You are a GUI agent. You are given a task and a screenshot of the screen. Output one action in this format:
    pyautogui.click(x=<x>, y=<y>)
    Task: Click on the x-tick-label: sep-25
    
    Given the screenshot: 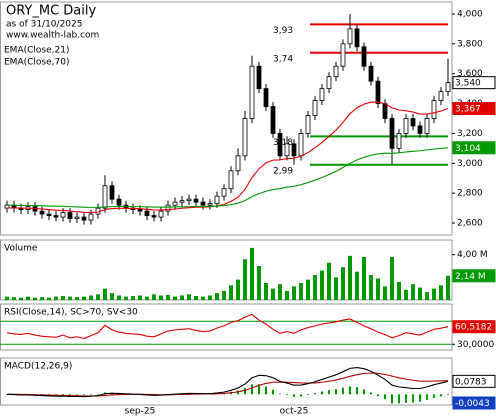 What is the action you would take?
    pyautogui.click(x=140, y=412)
    